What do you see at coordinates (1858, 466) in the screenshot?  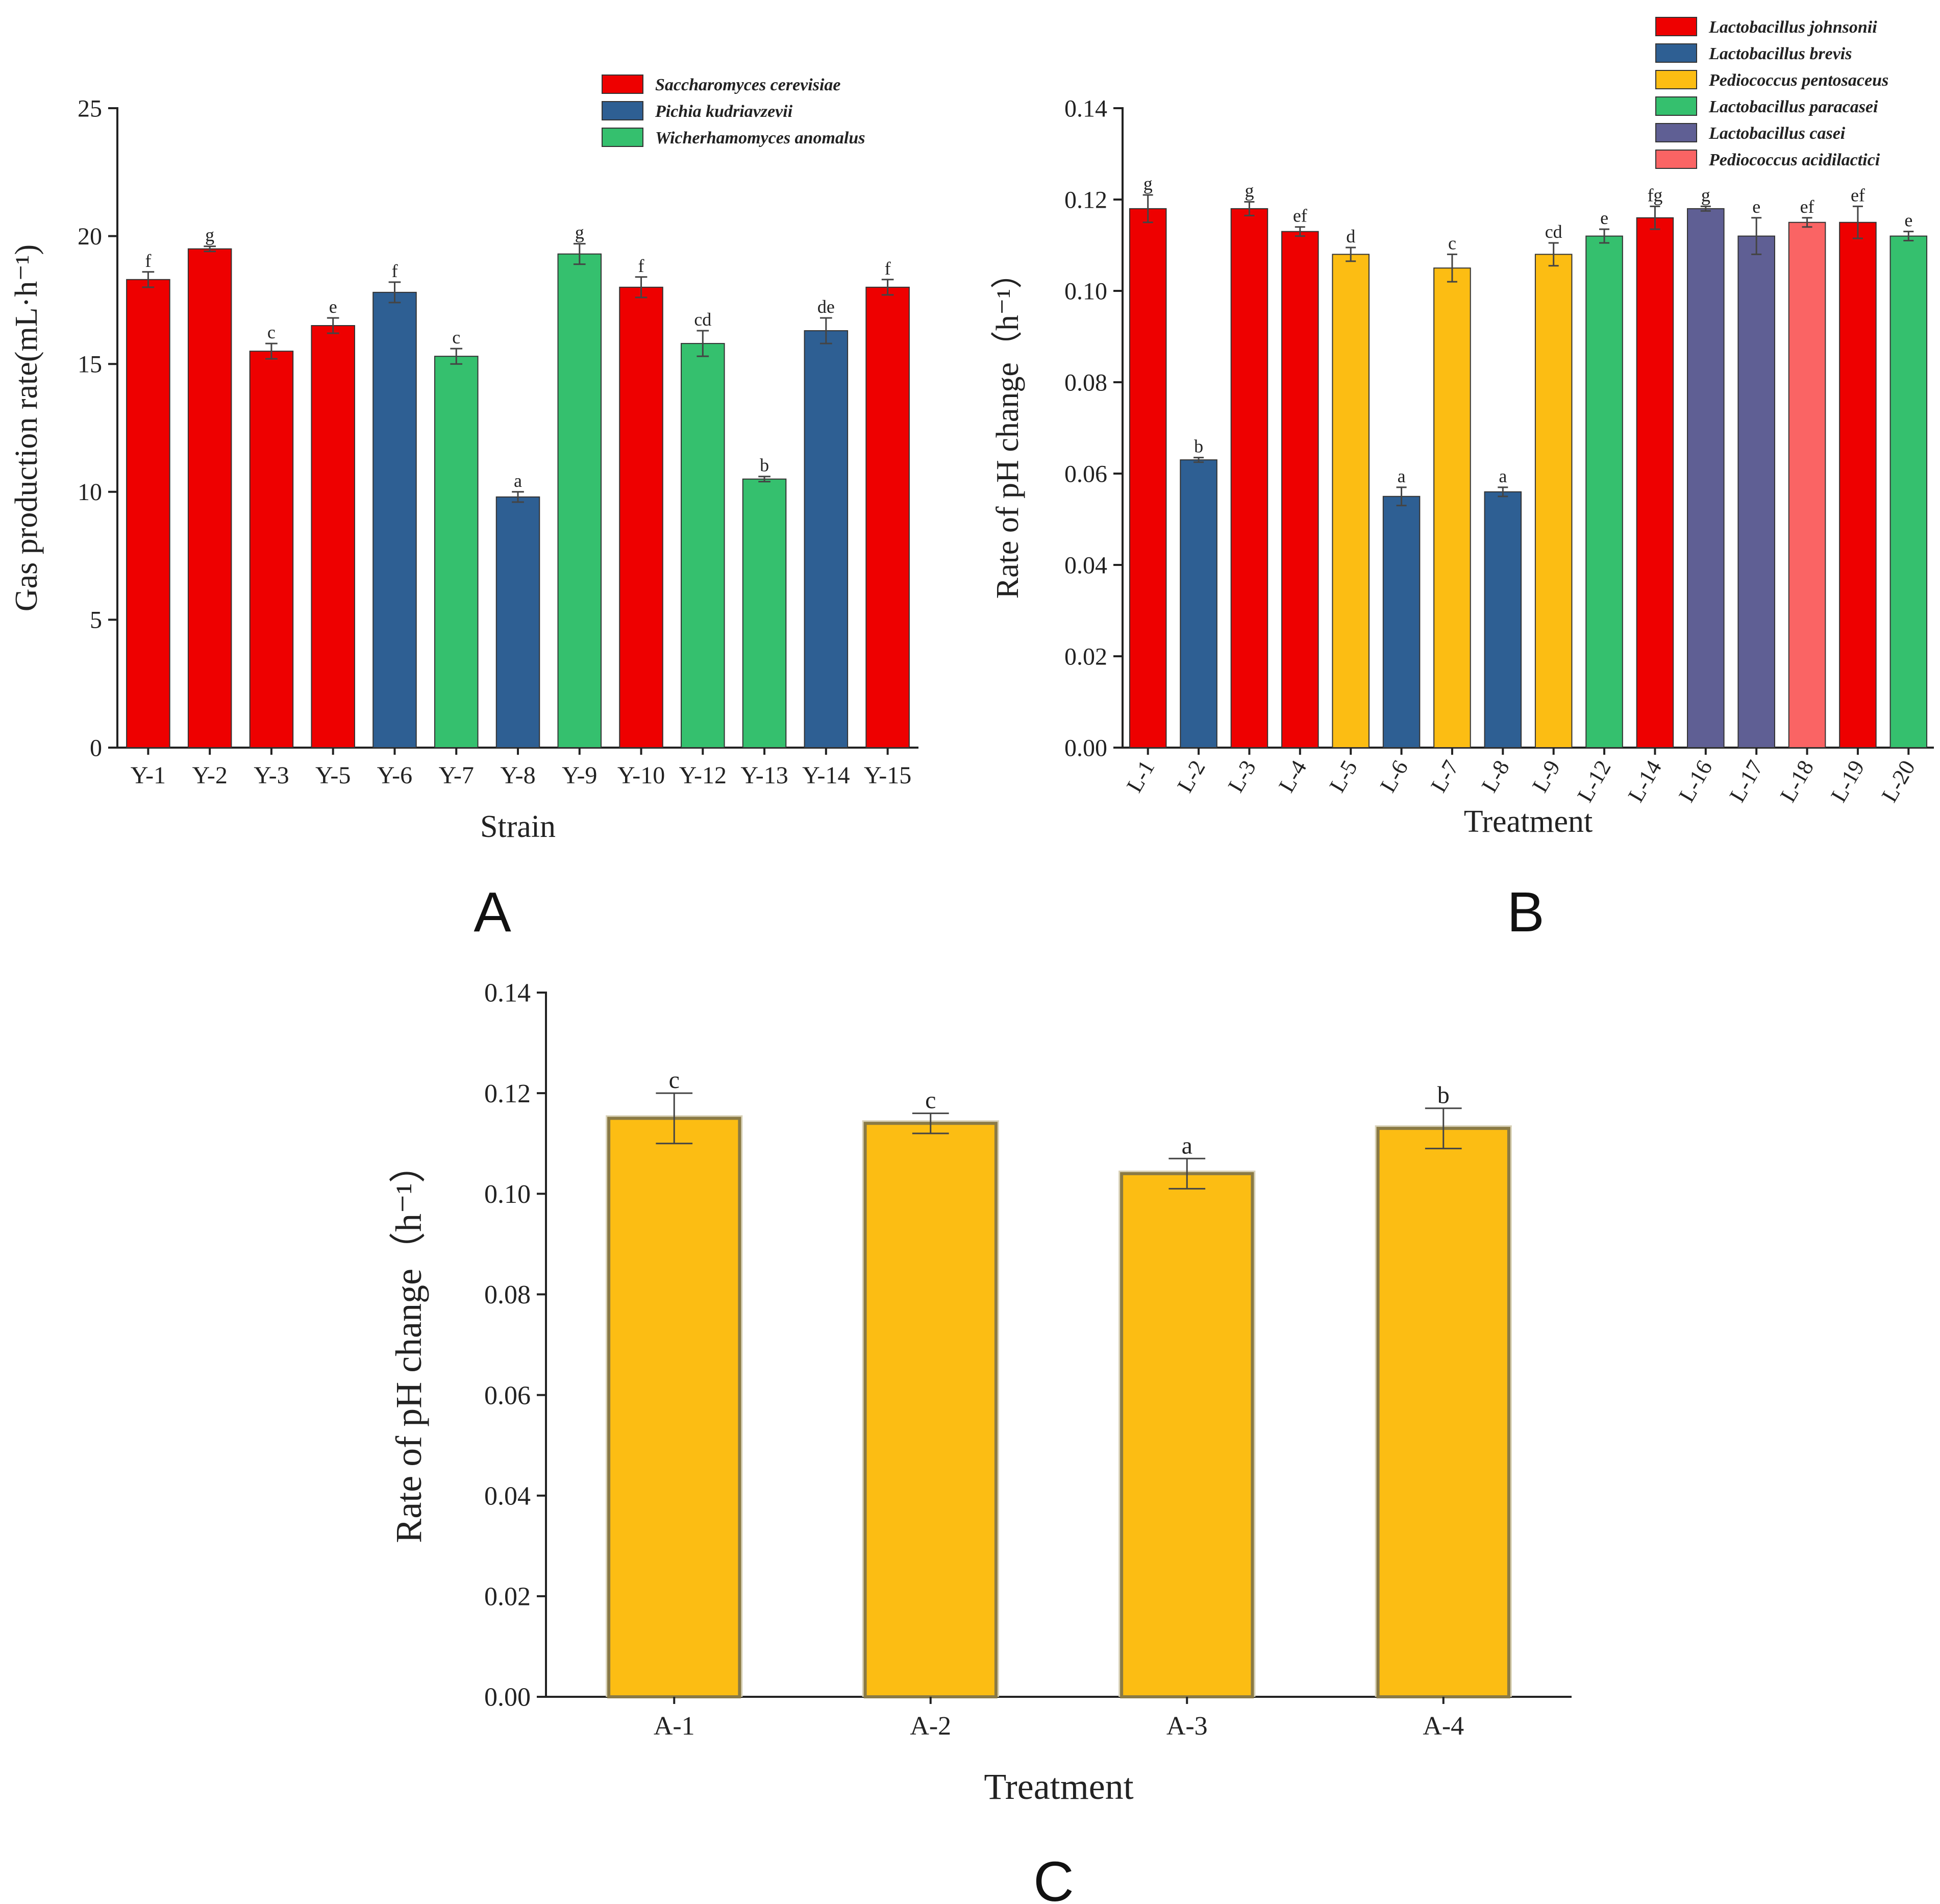 I see `bar-l-19: ef` at bounding box center [1858, 466].